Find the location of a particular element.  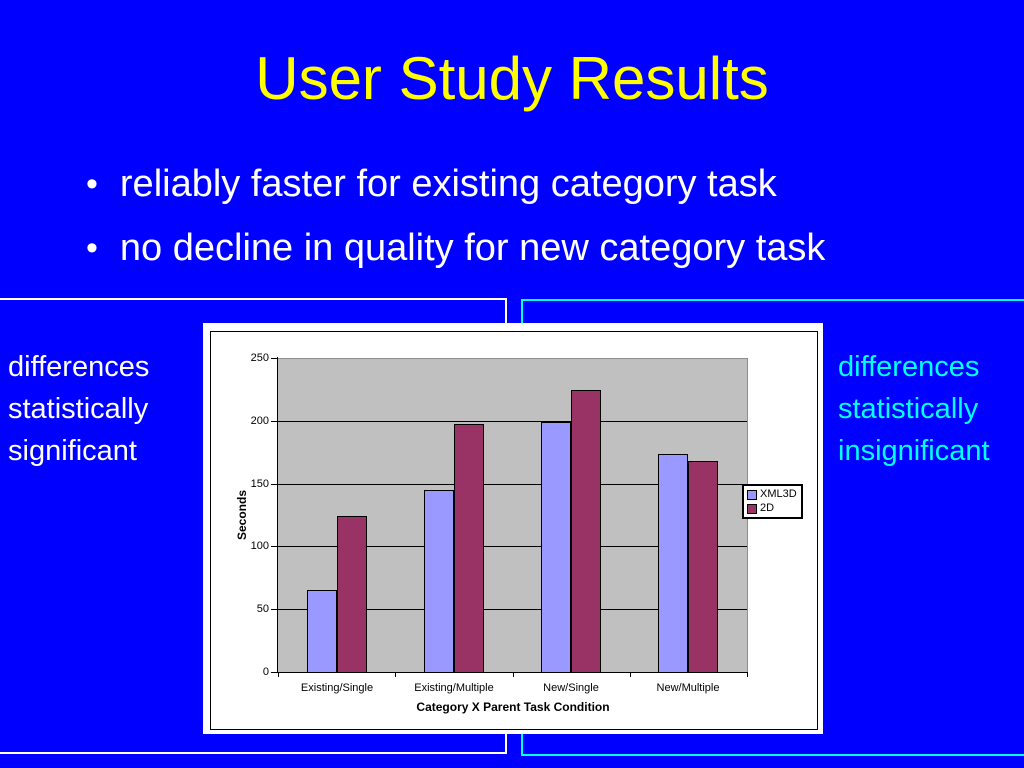

y-tick-label: 0 is located at coordinates (265, 672).